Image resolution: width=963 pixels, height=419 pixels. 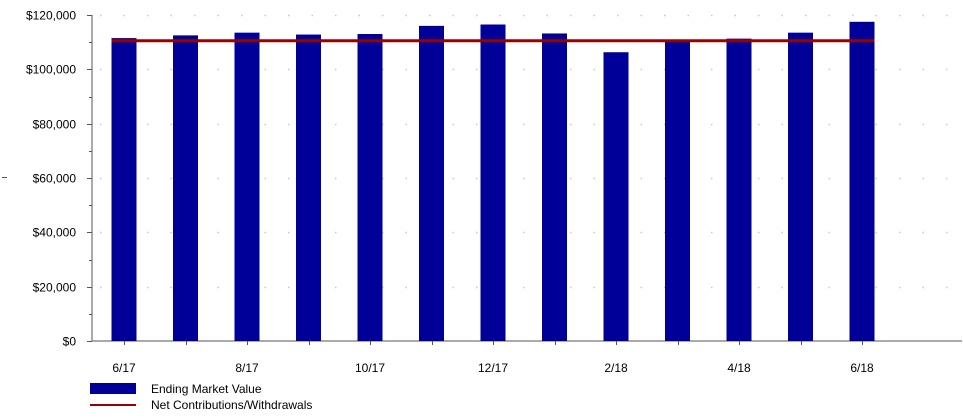 What do you see at coordinates (55, 233) in the screenshot?
I see `y-tick-label: $40,000` at bounding box center [55, 233].